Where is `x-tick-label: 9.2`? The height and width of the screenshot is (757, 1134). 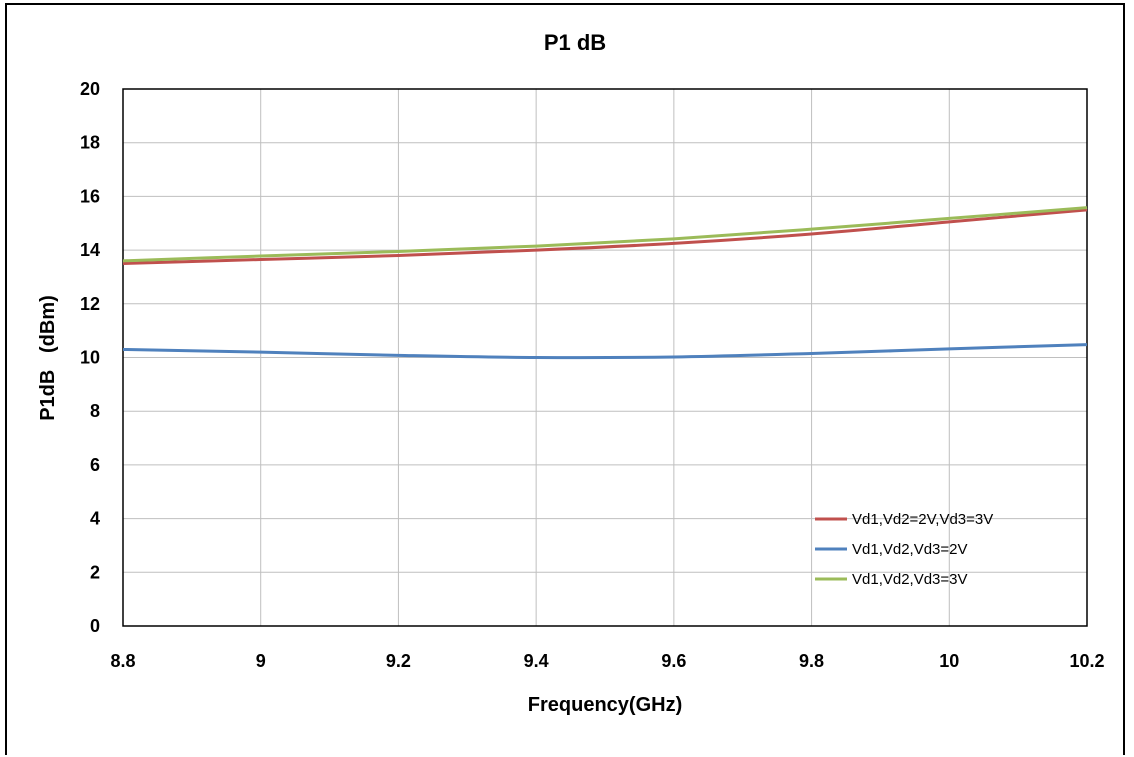 x-tick-label: 9.2 is located at coordinates (398, 661).